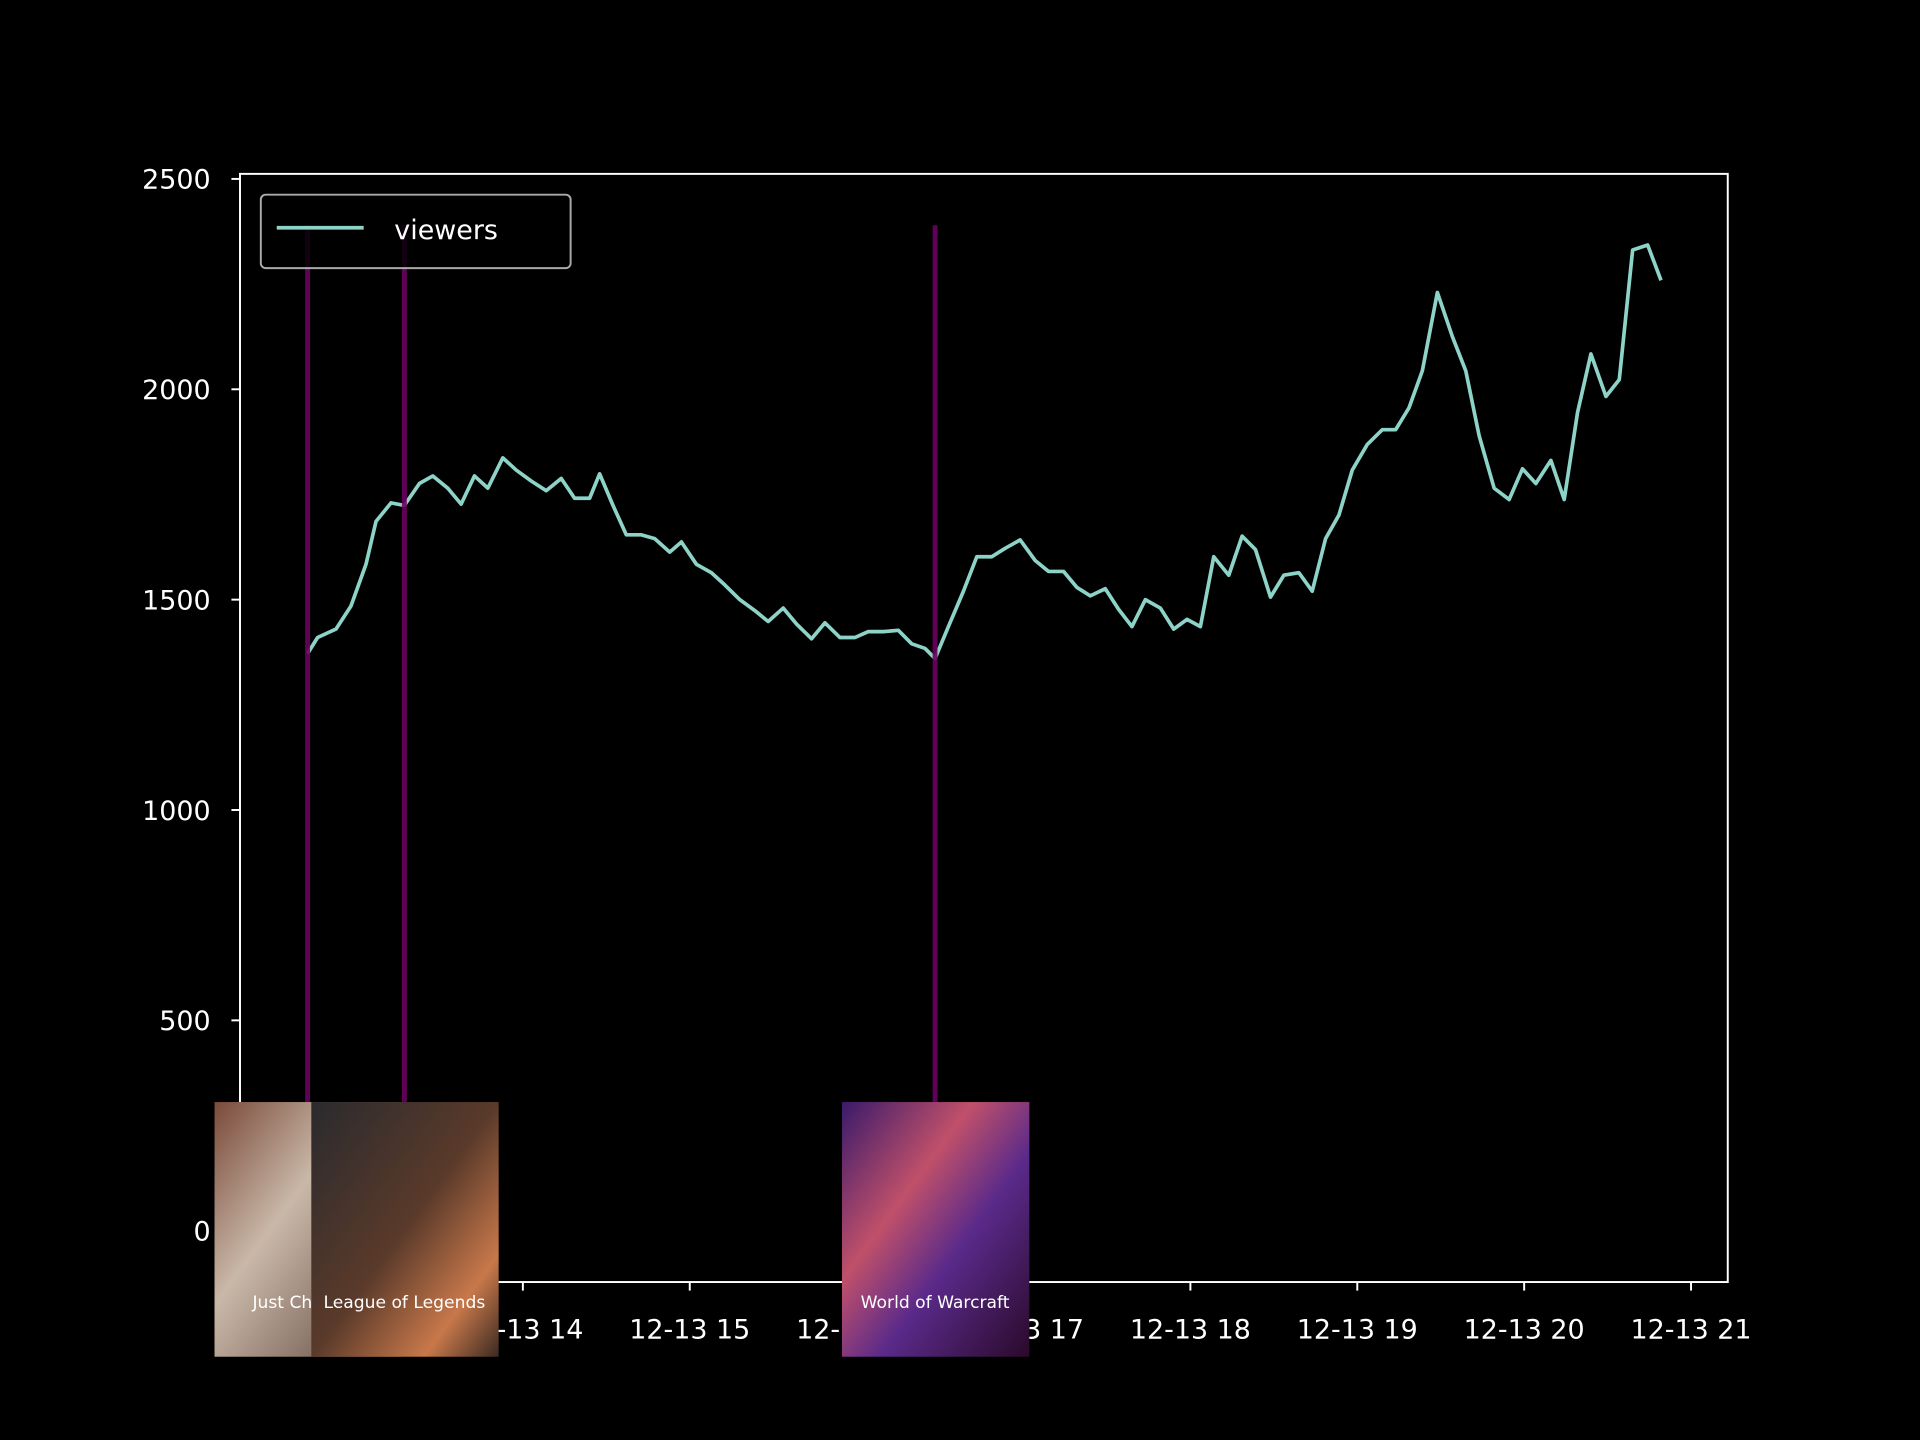 The height and width of the screenshot is (1440, 1920). Describe the element at coordinates (1691, 1329) in the screenshot. I see `x-tick-label: 12-13 21` at that location.